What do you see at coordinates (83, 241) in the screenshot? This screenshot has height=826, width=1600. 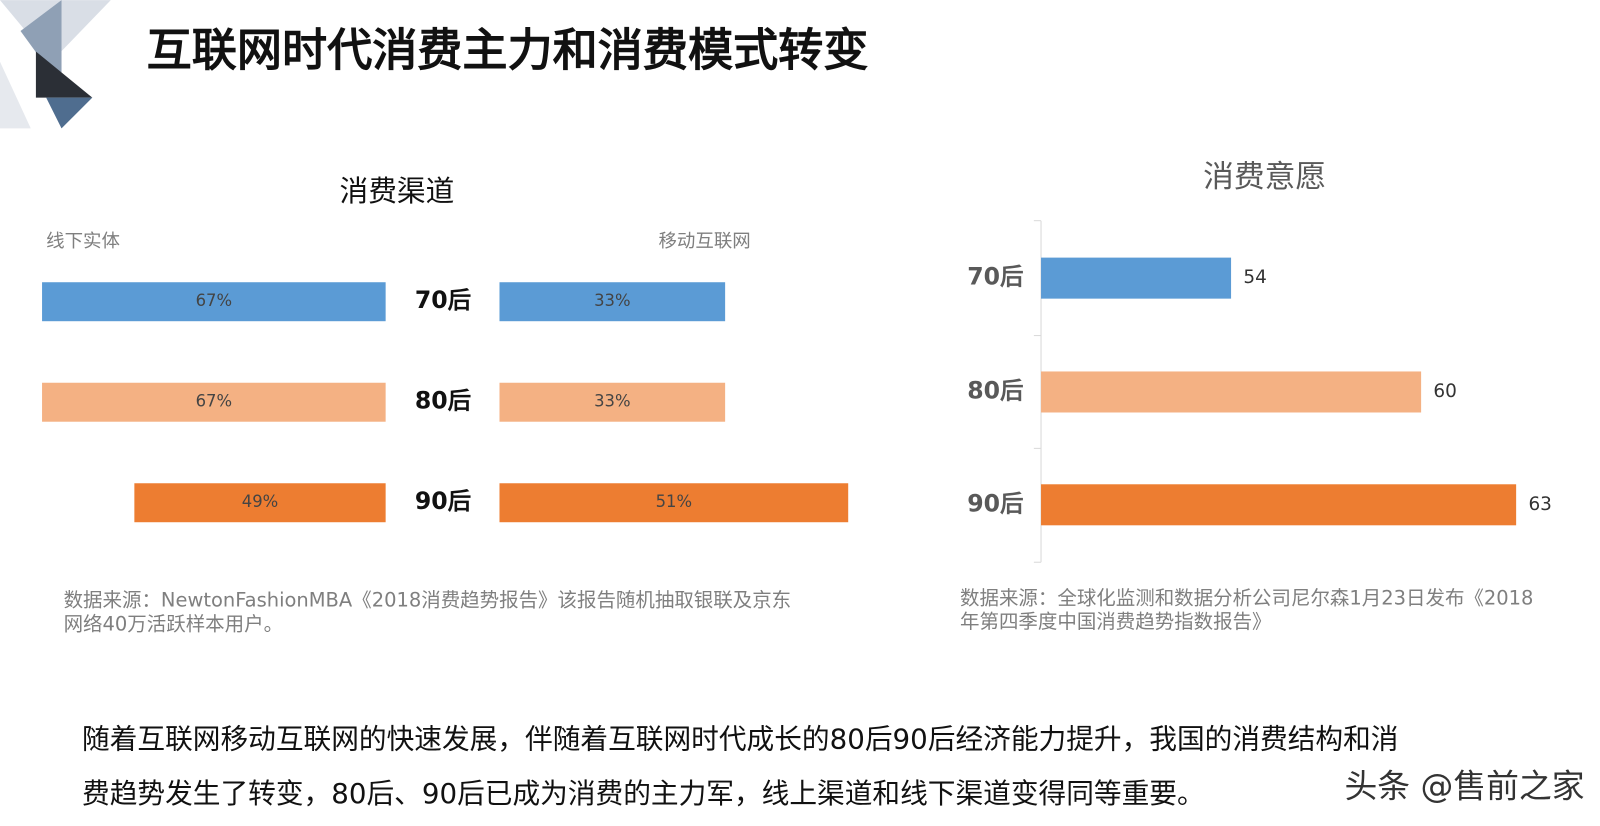 I see `legend-label: 线下实体` at bounding box center [83, 241].